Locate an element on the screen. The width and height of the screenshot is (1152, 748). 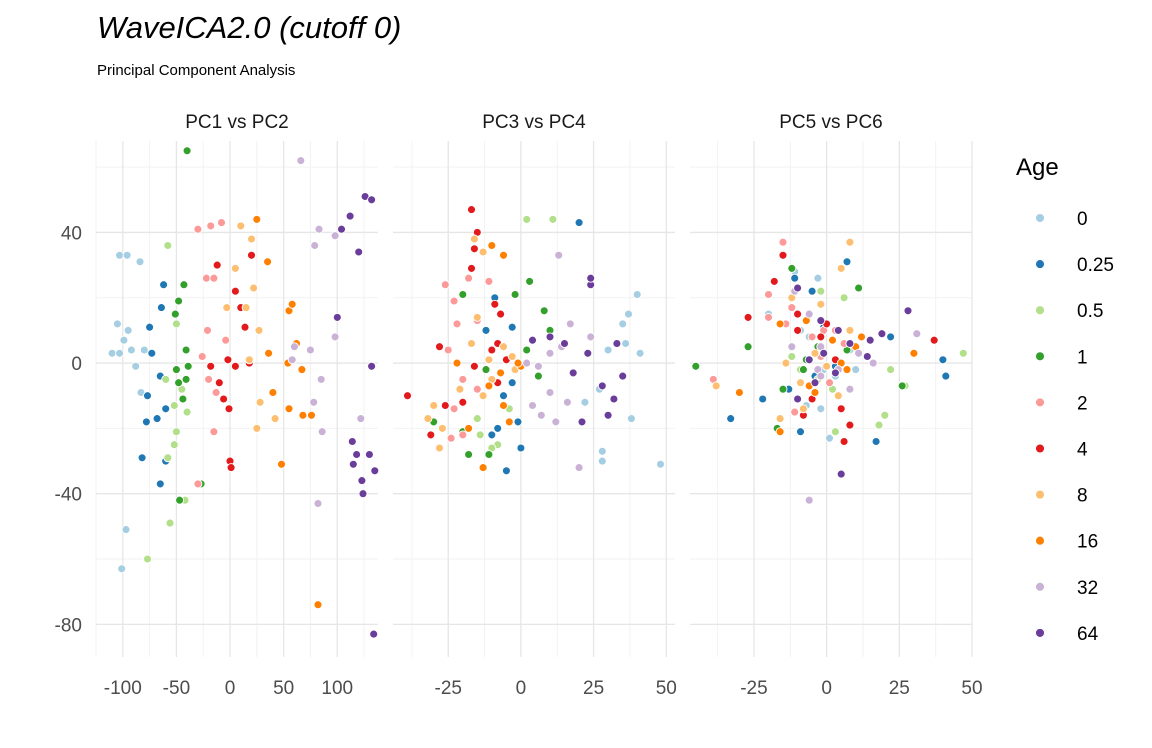
x-tick-label: 25 is located at coordinates (899, 688).